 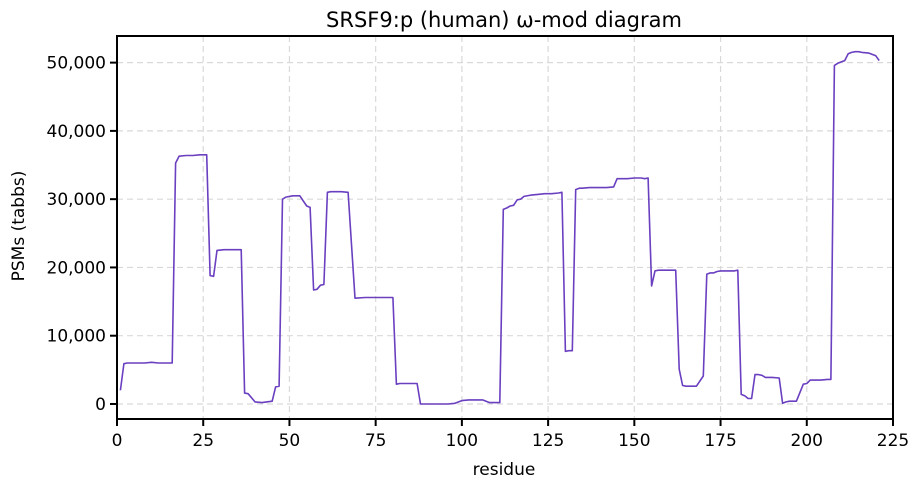 I want to click on x-tick-label: 0, so click(x=117, y=441).